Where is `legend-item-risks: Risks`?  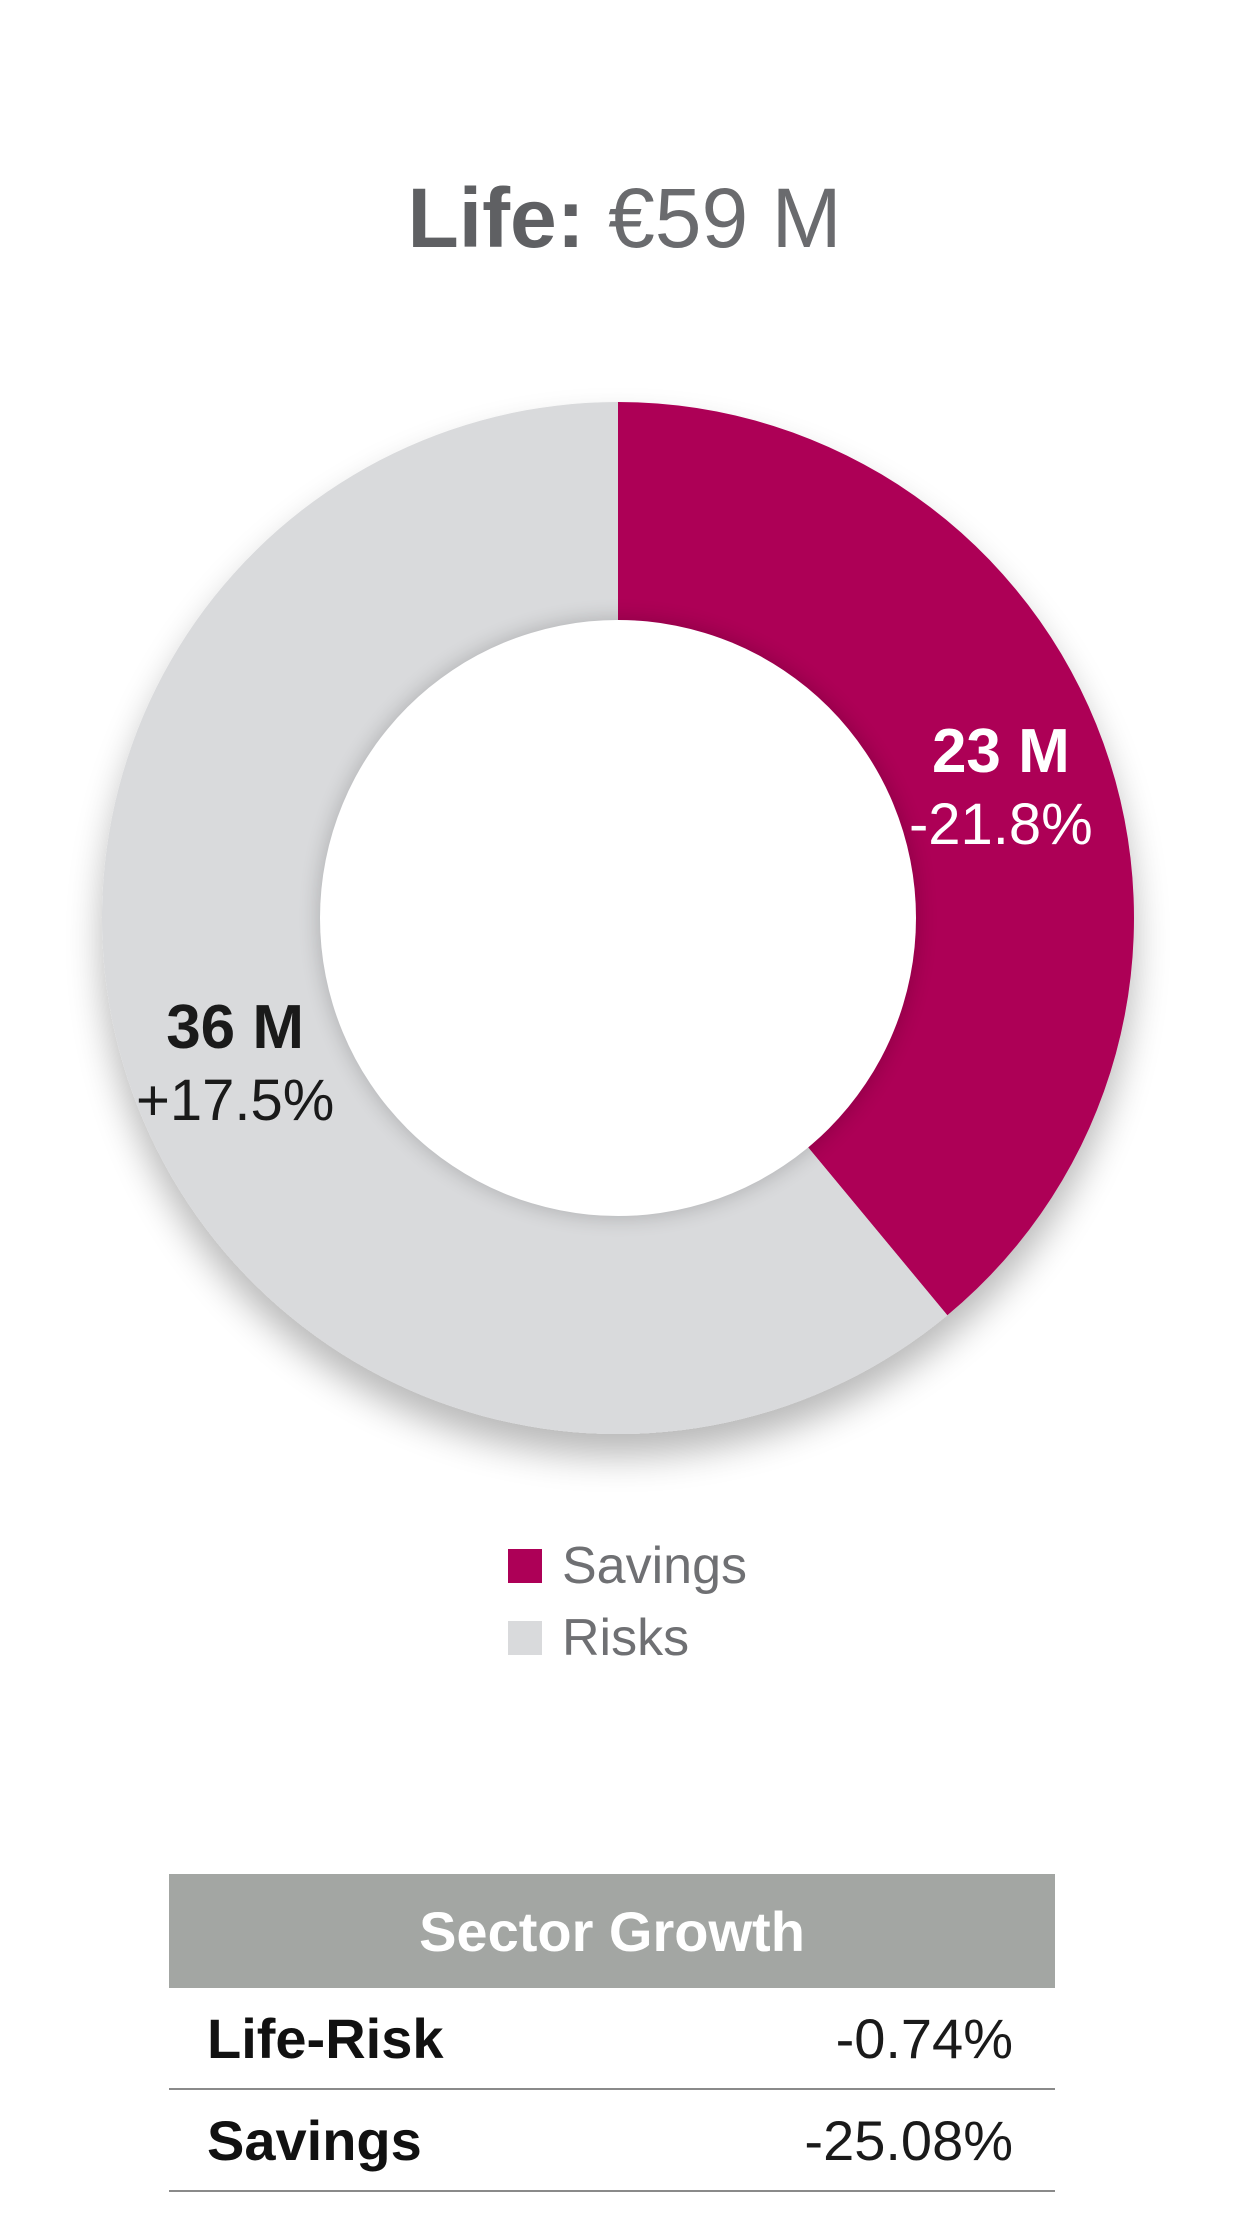 legend-item-risks: Risks is located at coordinates (627, 1638).